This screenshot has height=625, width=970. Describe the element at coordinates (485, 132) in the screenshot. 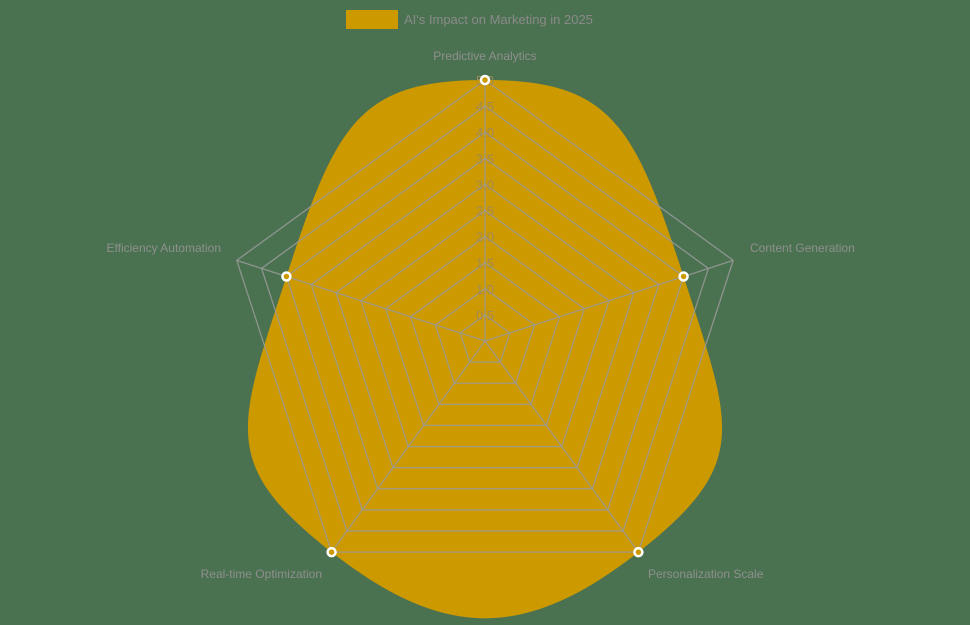

I see `tick-label: 4.0` at that location.